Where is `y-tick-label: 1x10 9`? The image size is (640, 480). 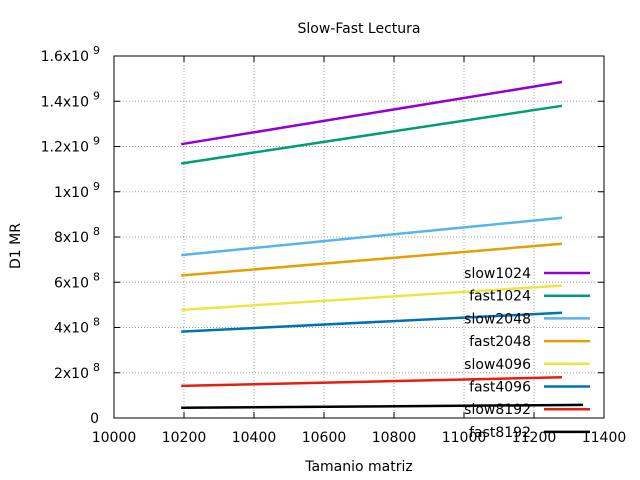 y-tick-label: 1x10 9 is located at coordinates (77, 190).